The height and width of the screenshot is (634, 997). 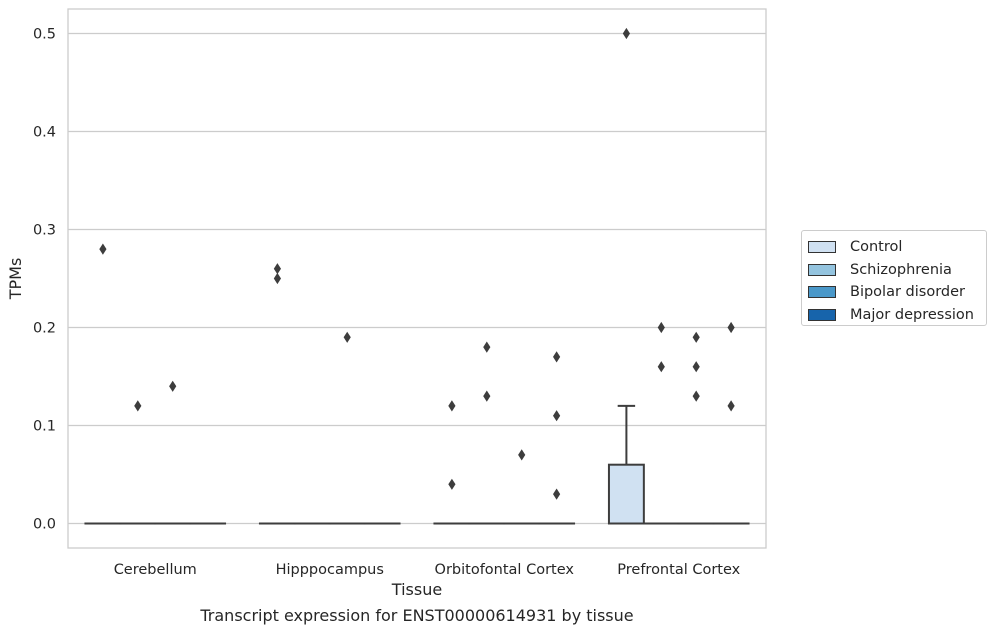 What do you see at coordinates (876, 247) in the screenshot?
I see `legend-label: Control` at bounding box center [876, 247].